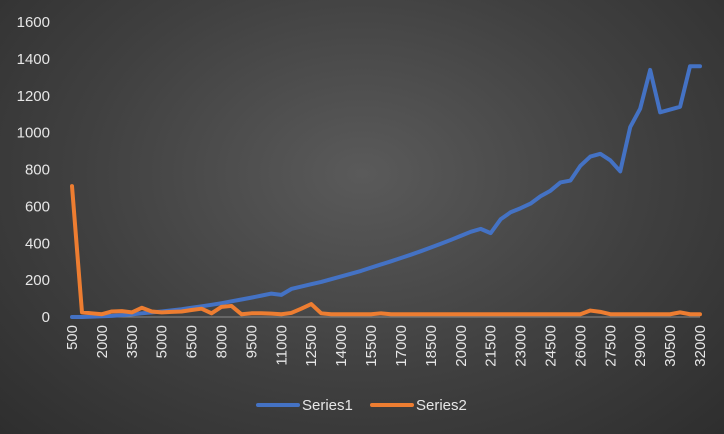 This screenshot has height=434, width=724. Describe the element at coordinates (521, 346) in the screenshot. I see `x-tick-label: 23000` at that location.